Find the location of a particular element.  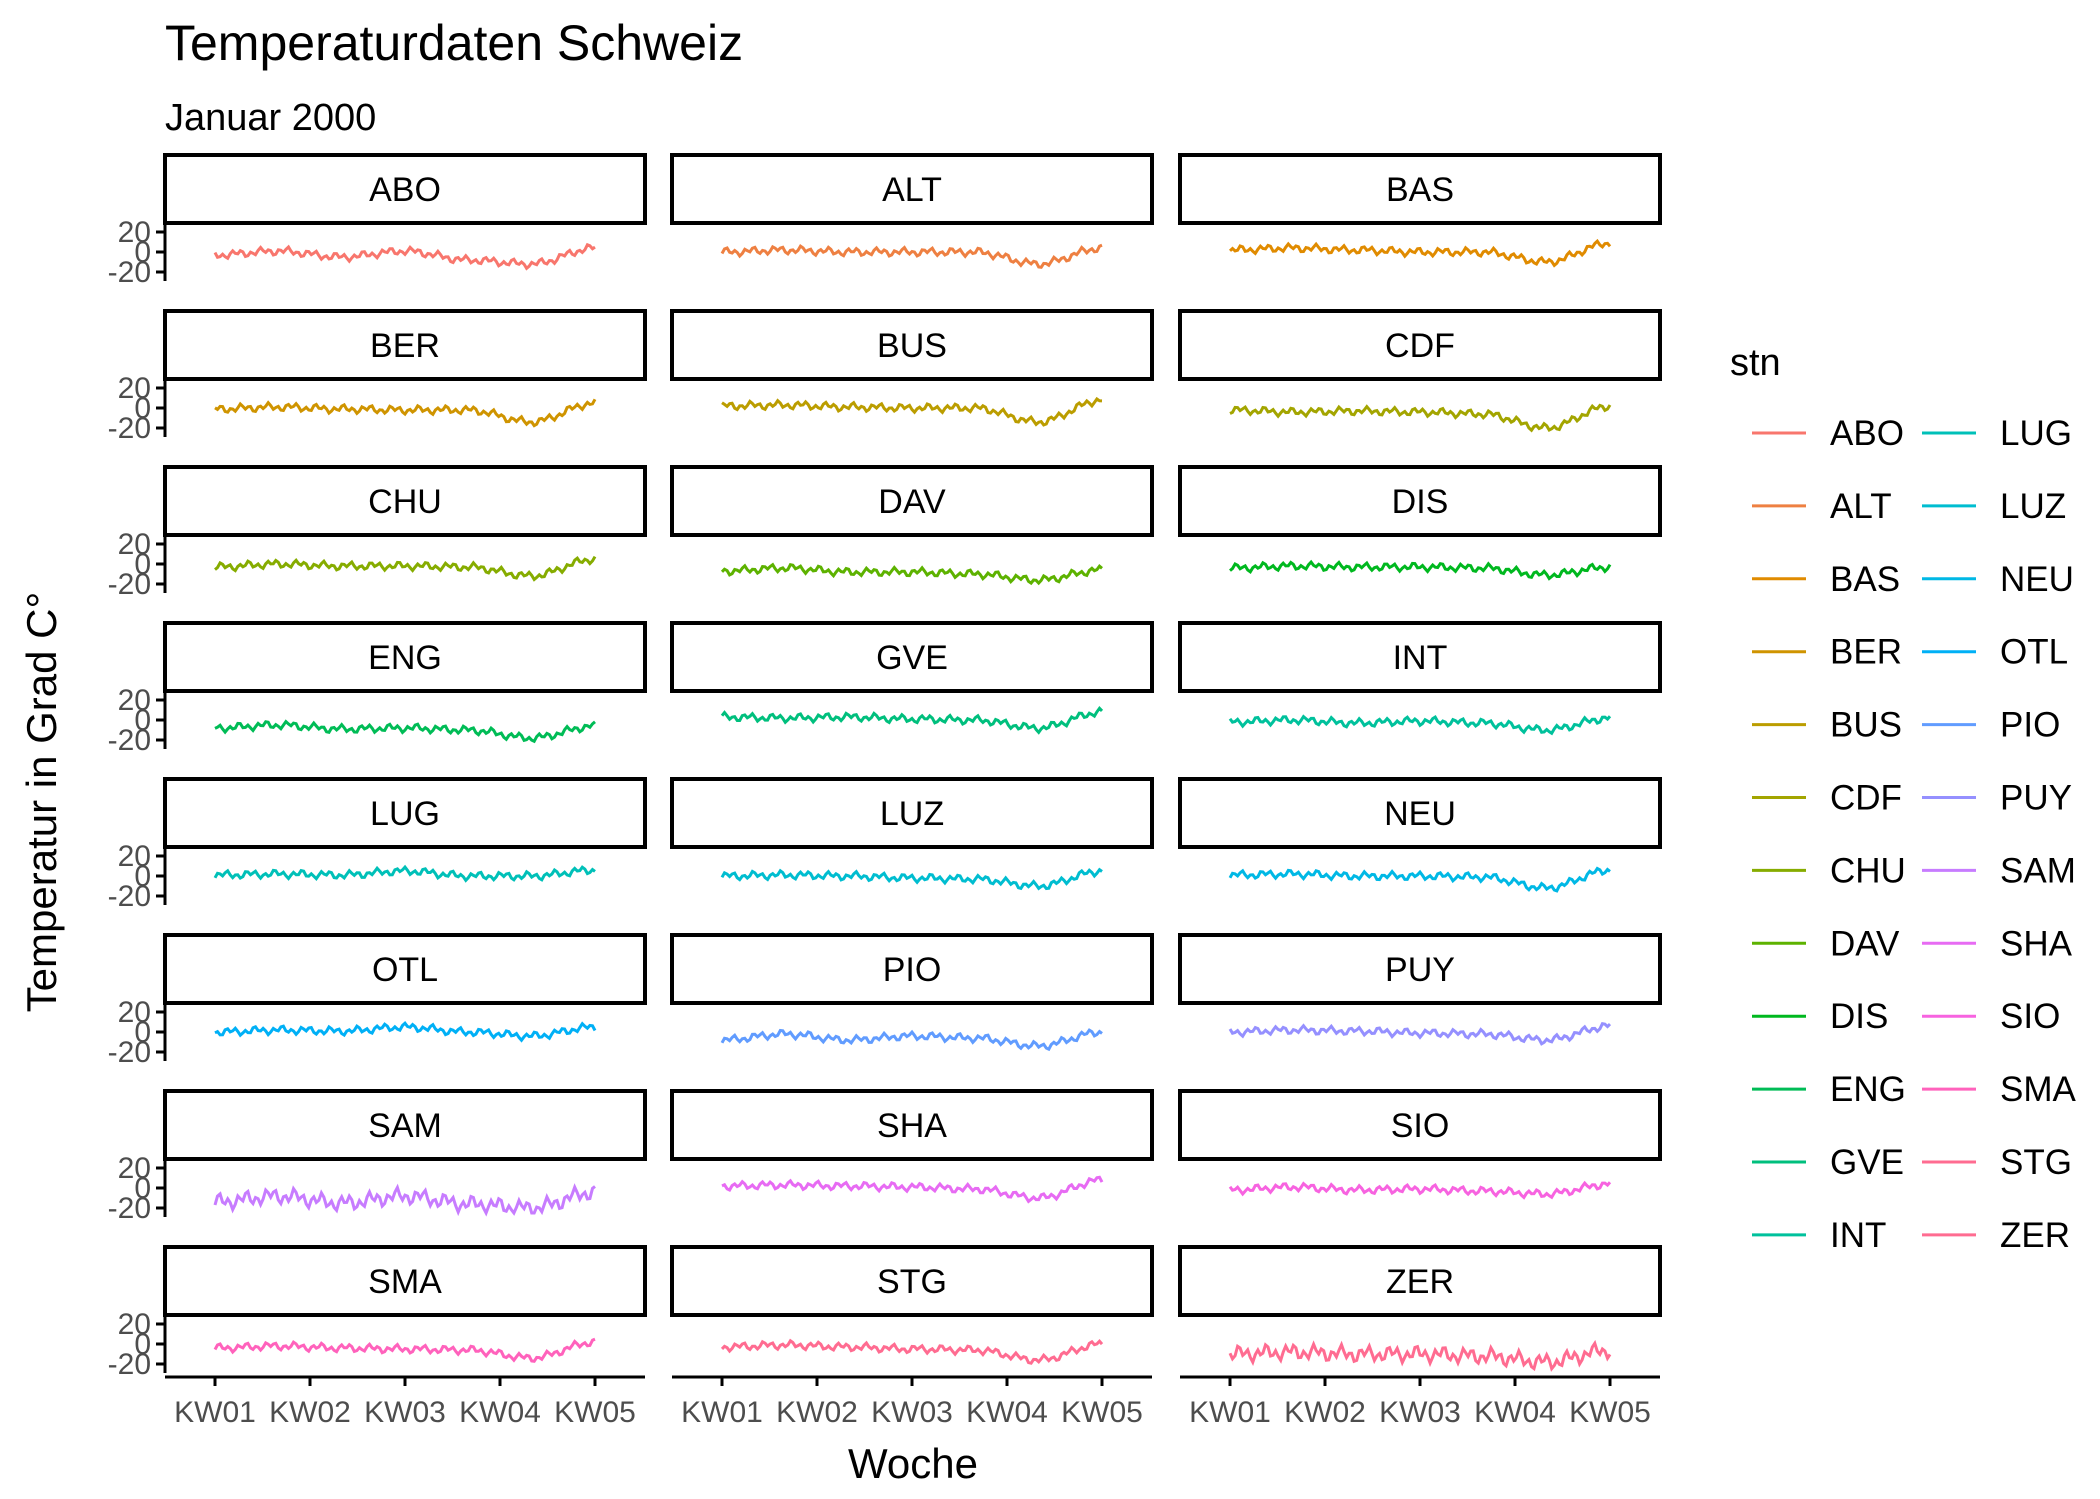

strip-label: PUY is located at coordinates (1420, 970).